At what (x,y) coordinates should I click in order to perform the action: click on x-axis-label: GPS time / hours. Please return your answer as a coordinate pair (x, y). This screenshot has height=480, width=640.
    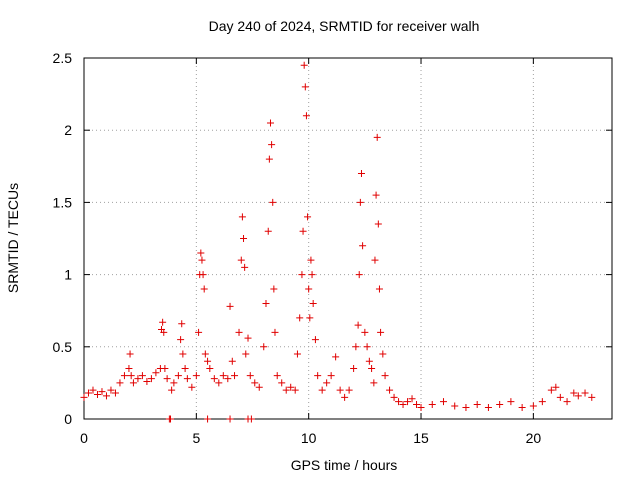
    Looking at the image, I should click on (344, 465).